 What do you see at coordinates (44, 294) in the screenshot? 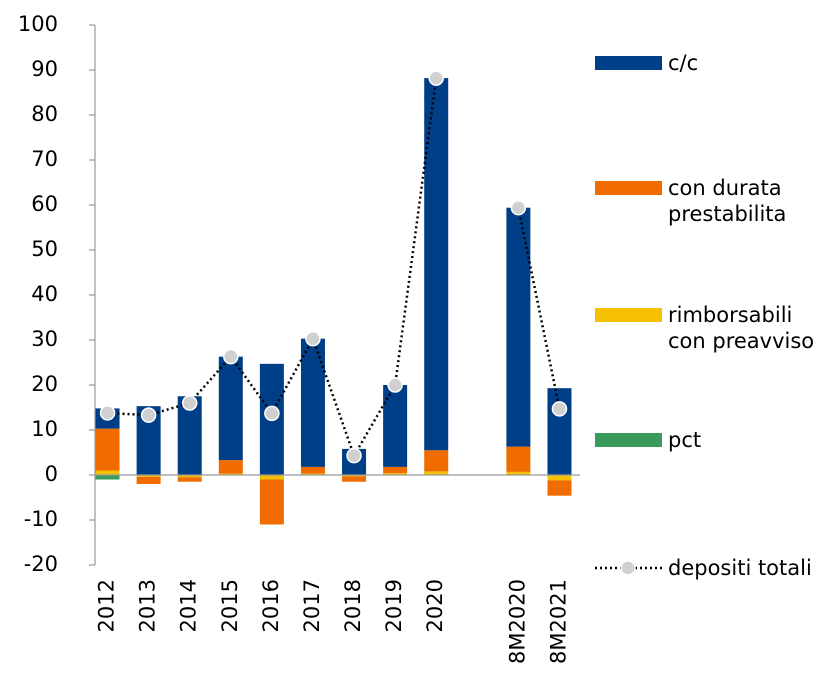
I see `y-tick-label: 40` at bounding box center [44, 294].